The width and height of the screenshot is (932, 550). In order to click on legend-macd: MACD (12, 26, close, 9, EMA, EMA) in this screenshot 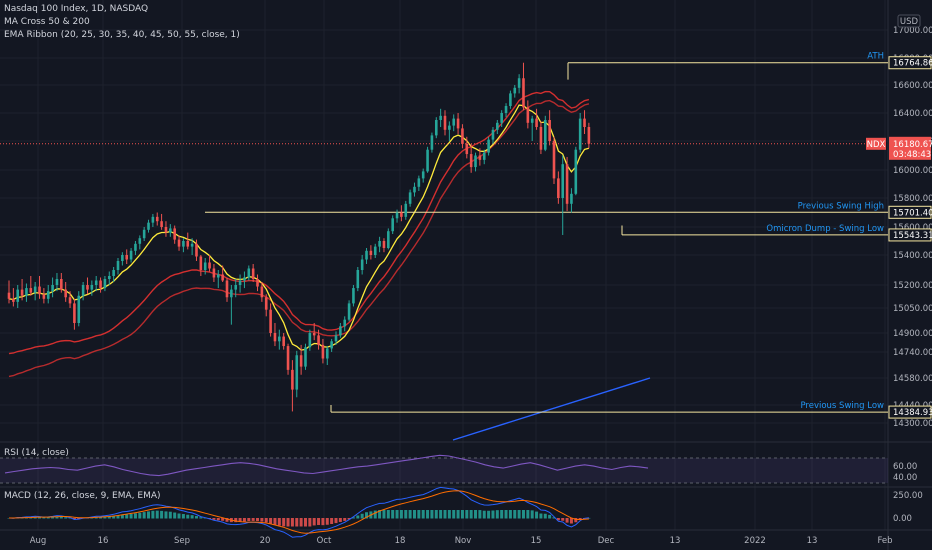, I will do `click(82, 496)`.